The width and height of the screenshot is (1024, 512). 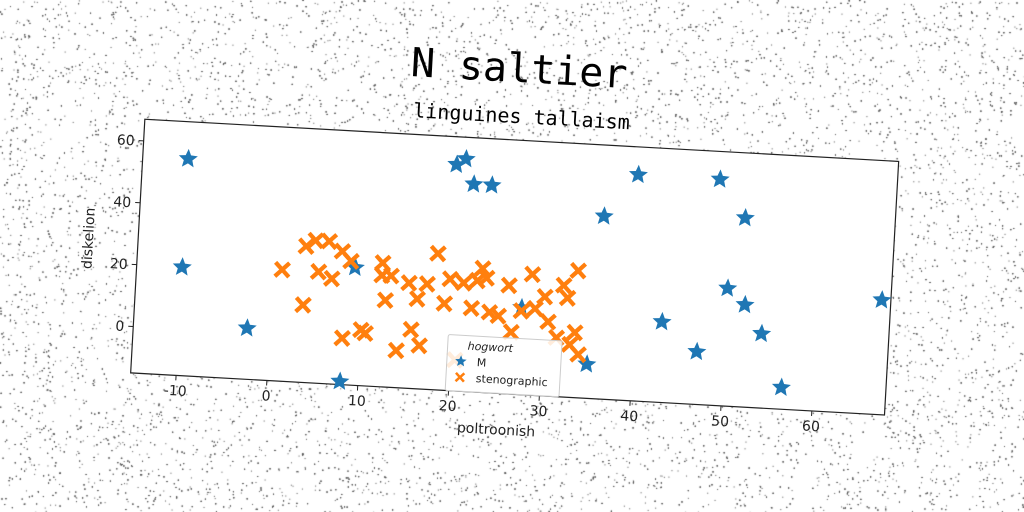 What do you see at coordinates (125, 140) in the screenshot?
I see `y-tick-label: 60` at bounding box center [125, 140].